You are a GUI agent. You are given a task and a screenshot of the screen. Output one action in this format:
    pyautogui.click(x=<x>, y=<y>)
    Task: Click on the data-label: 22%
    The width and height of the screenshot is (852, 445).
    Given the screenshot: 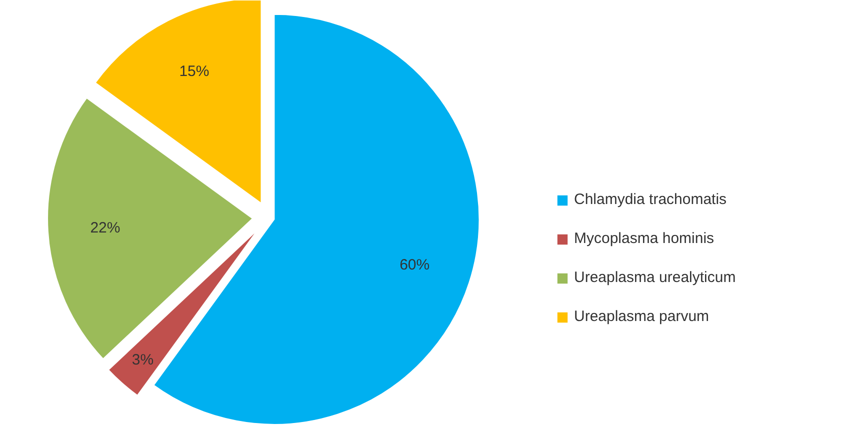 What is the action you would take?
    pyautogui.click(x=105, y=227)
    